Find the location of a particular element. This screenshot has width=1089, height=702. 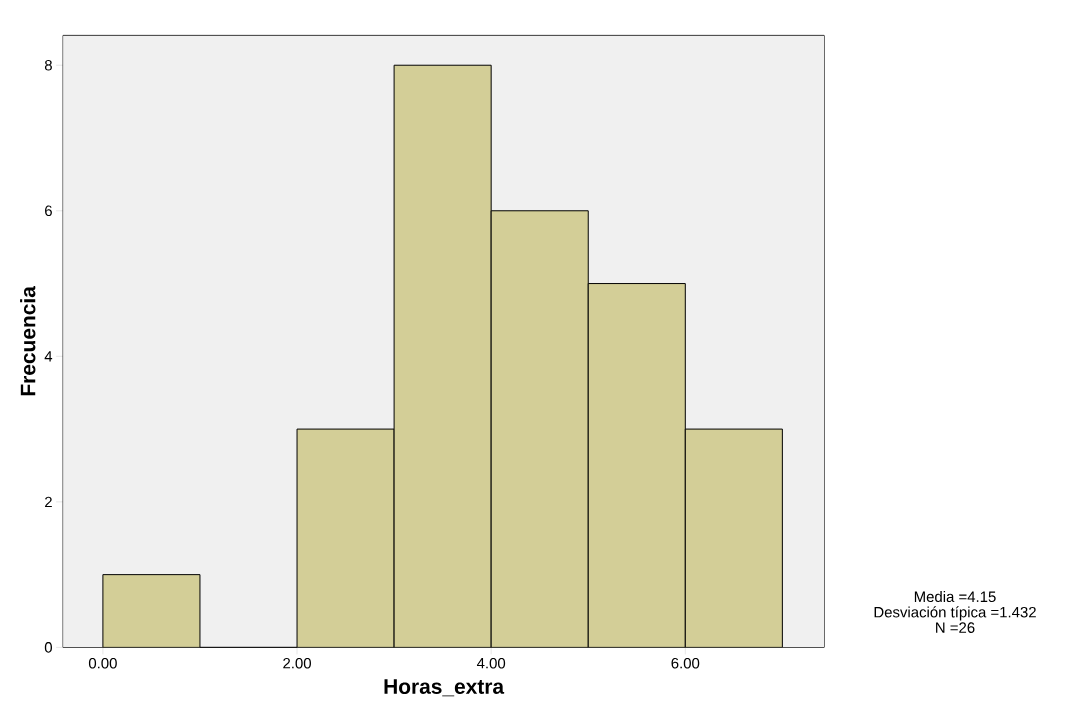

text: Media =4.15 is located at coordinates (955, 597).